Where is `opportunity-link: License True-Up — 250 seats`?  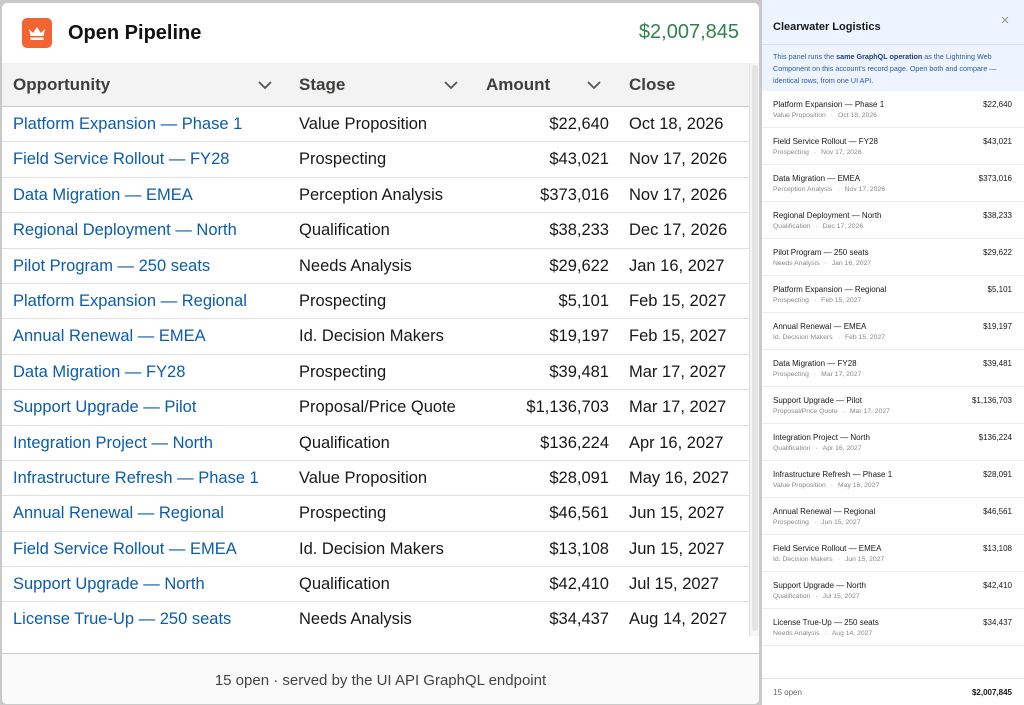
opportunity-link: License True-Up — 250 seats is located at coordinates (122, 619).